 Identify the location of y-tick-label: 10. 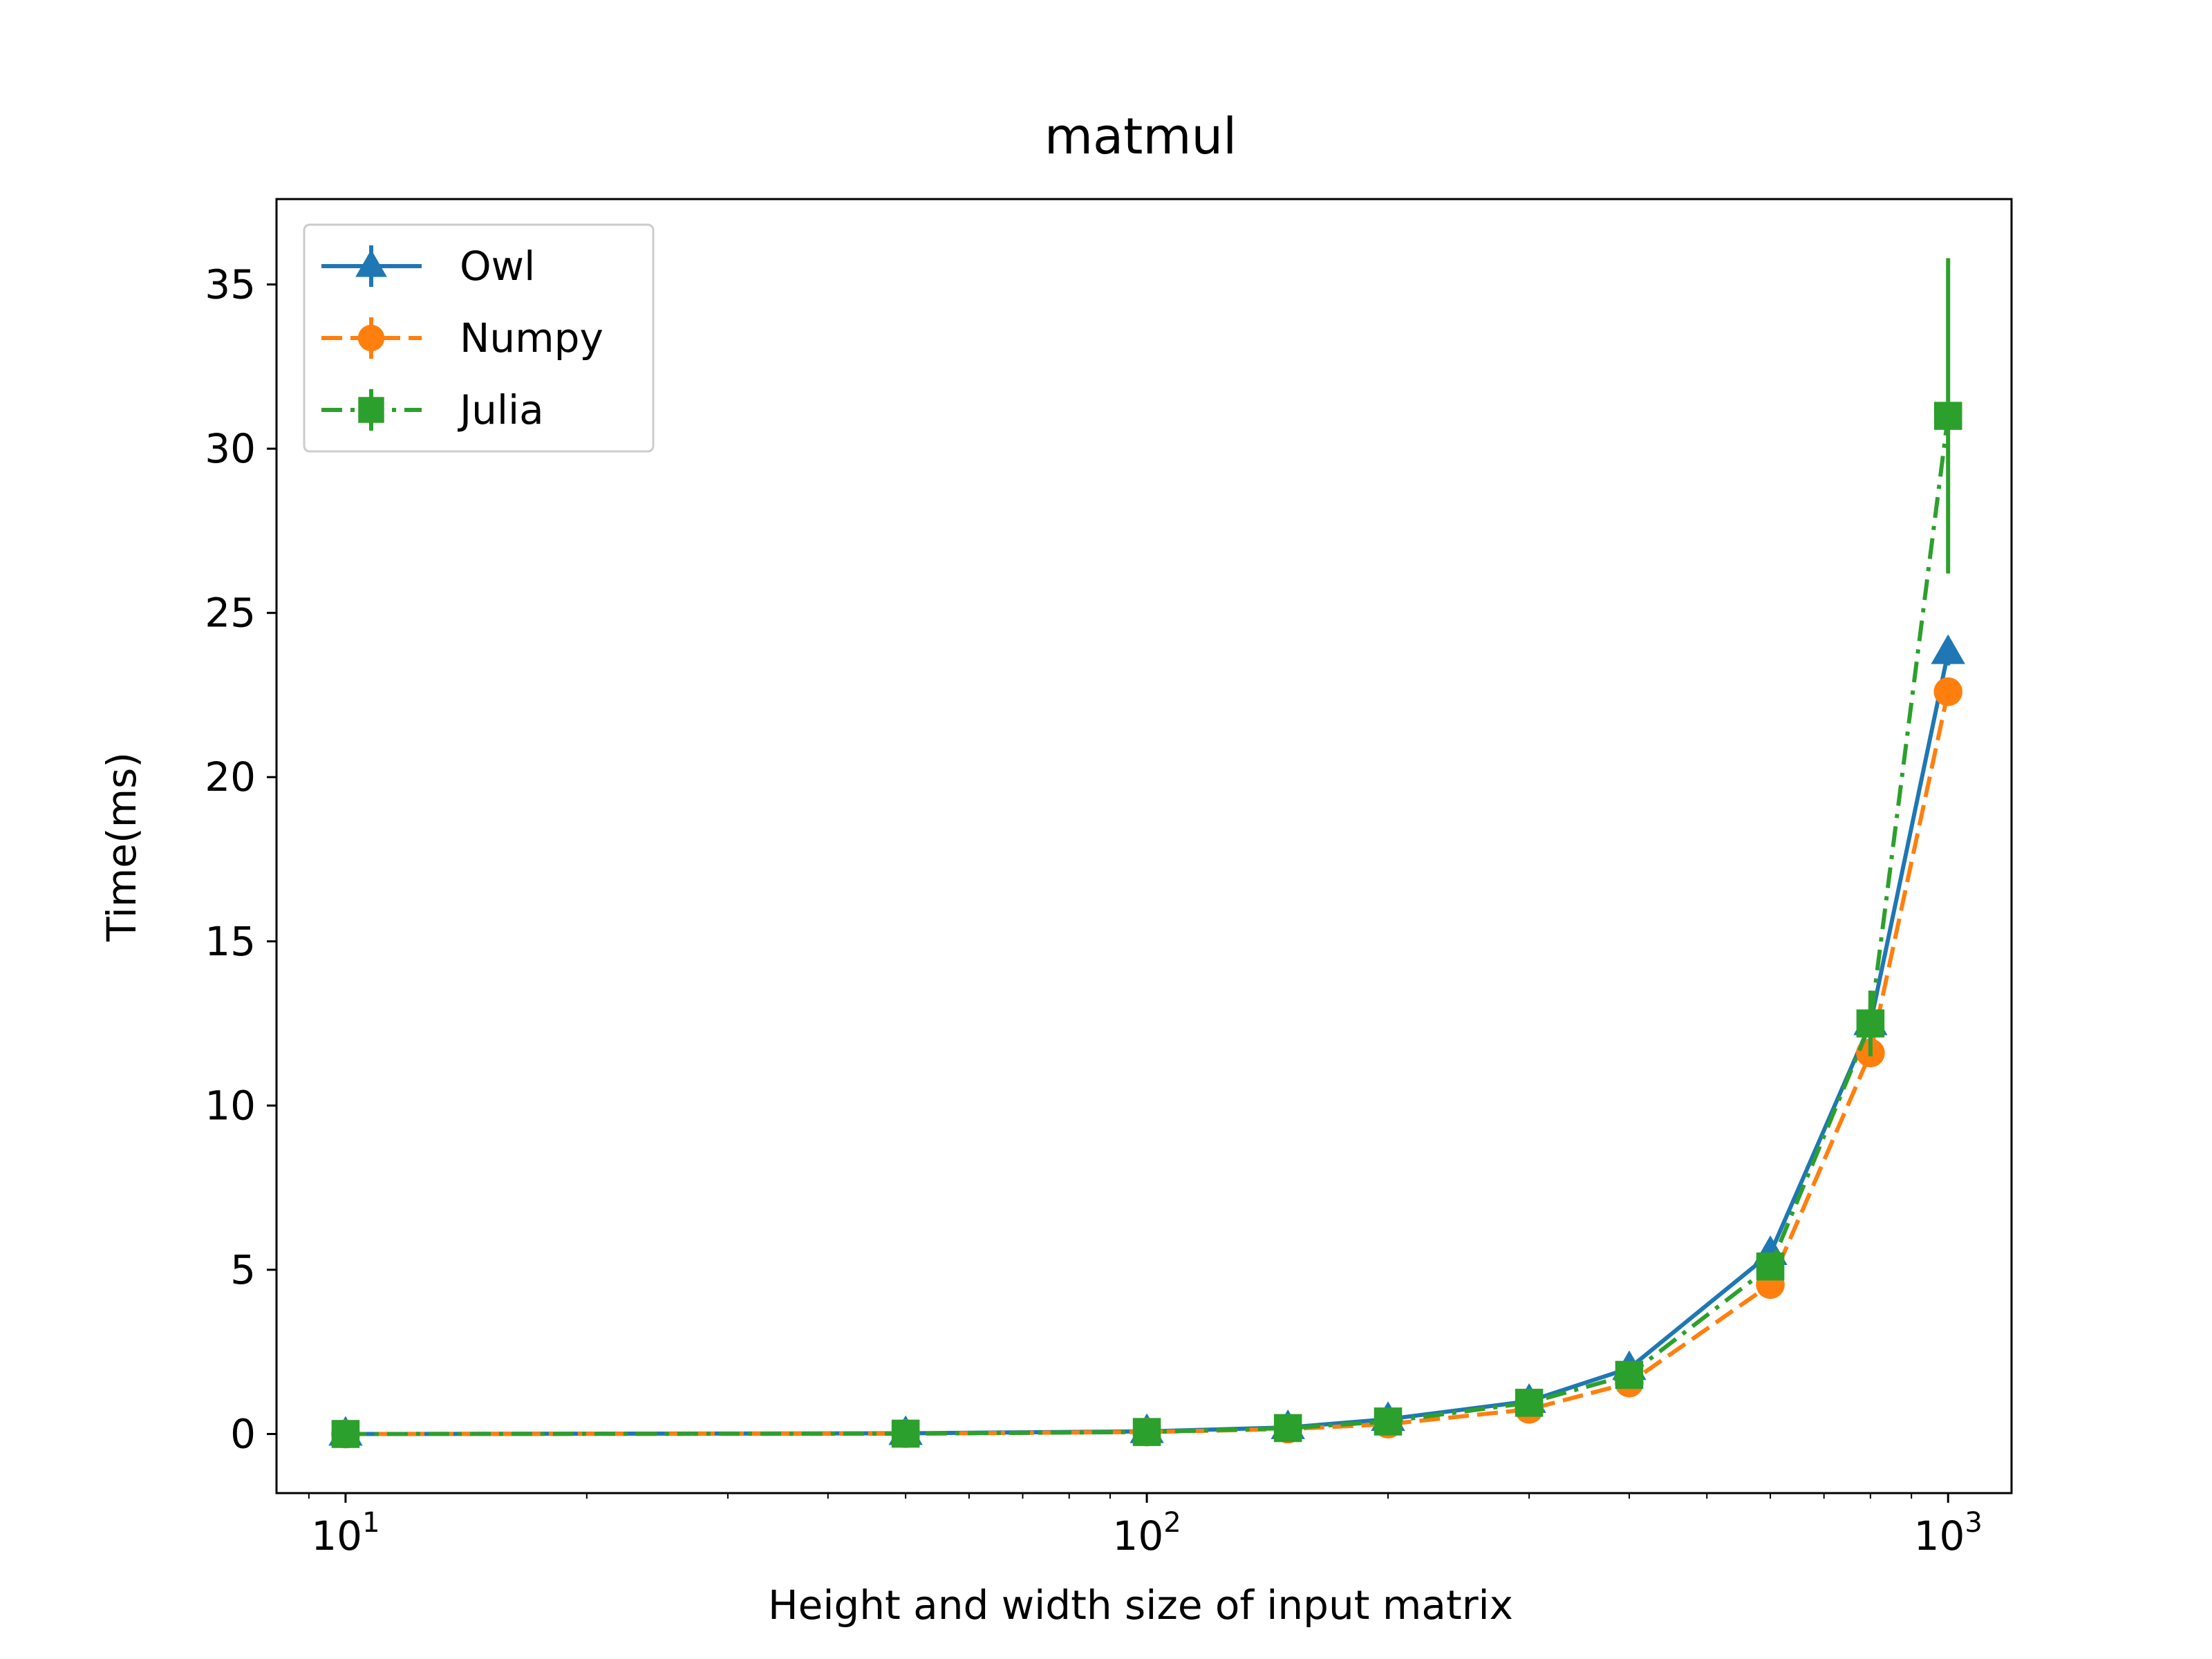
(231, 1105).